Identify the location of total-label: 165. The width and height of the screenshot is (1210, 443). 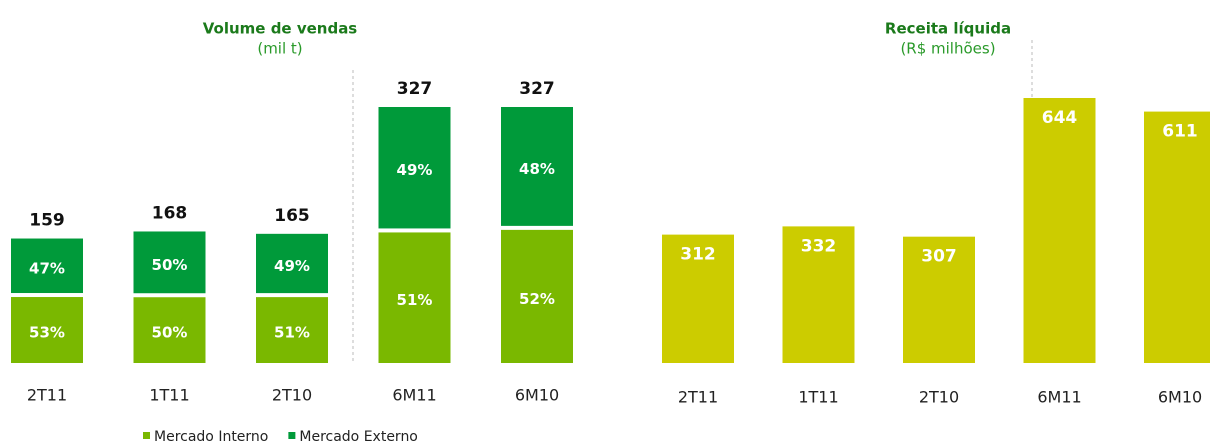
(292, 216).